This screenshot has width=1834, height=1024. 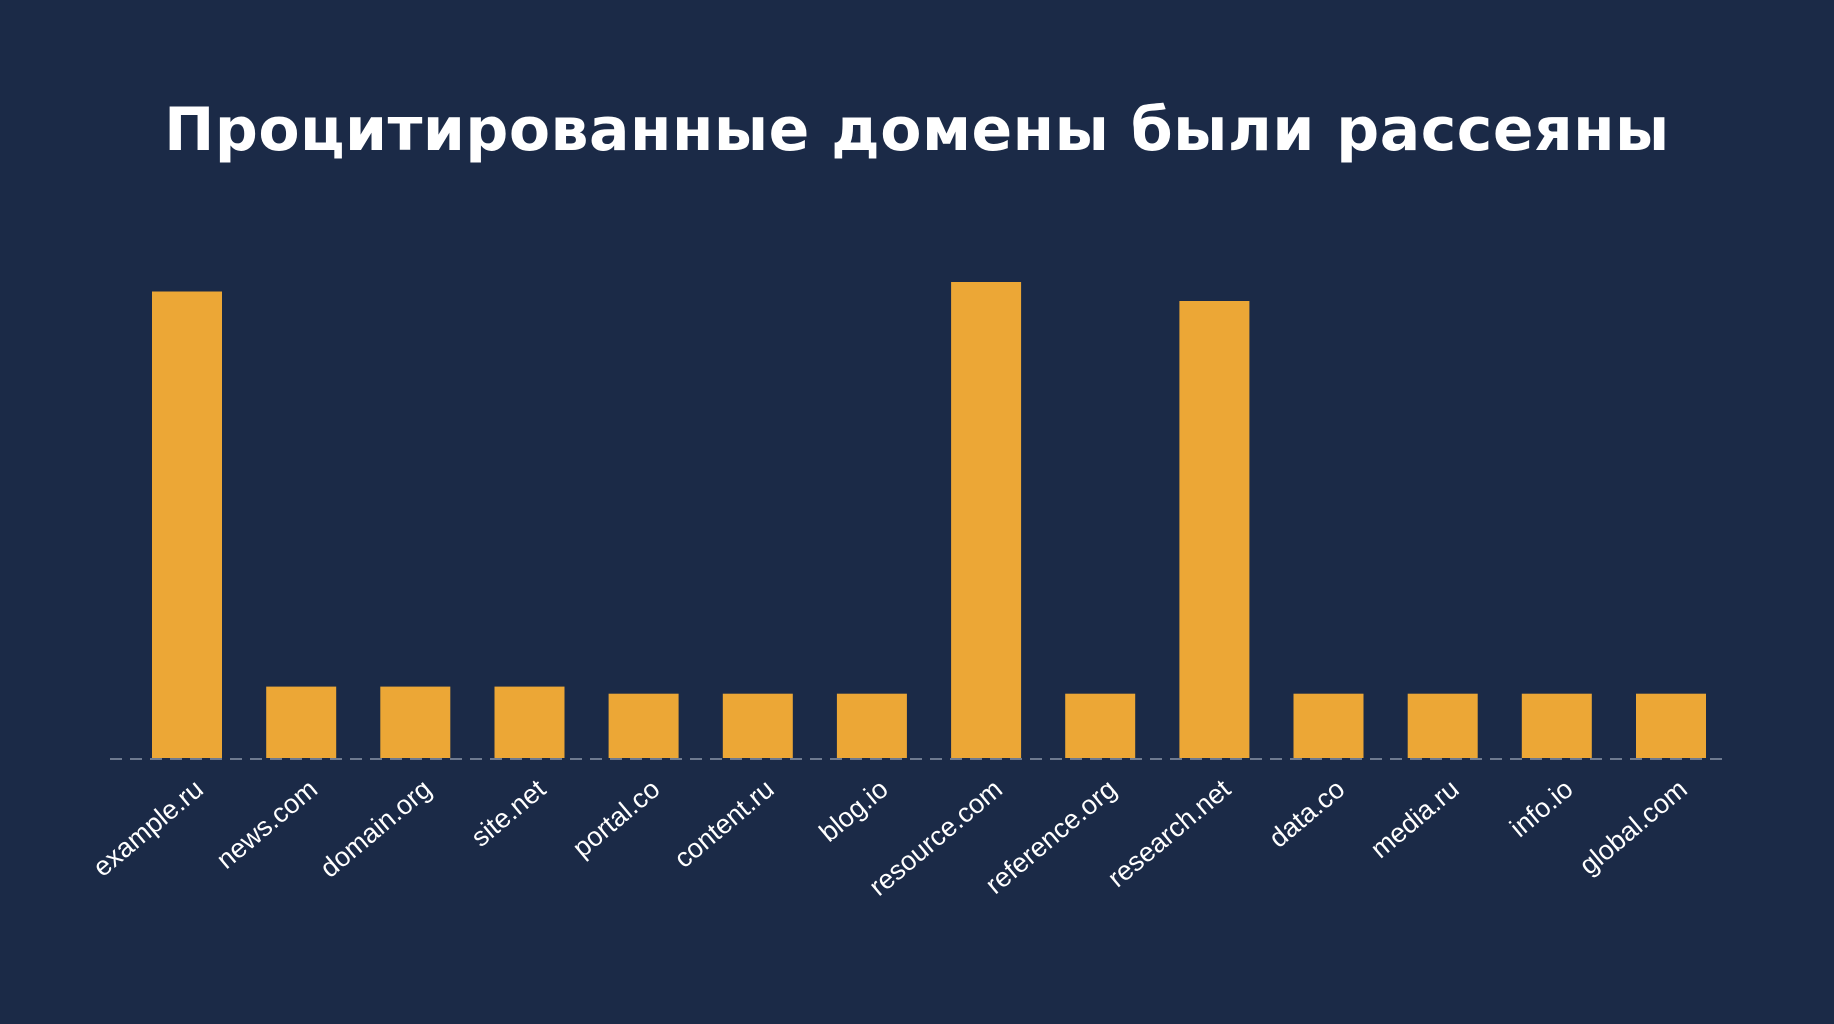 I want to click on x-tick-label: site.net, so click(x=508, y=812).